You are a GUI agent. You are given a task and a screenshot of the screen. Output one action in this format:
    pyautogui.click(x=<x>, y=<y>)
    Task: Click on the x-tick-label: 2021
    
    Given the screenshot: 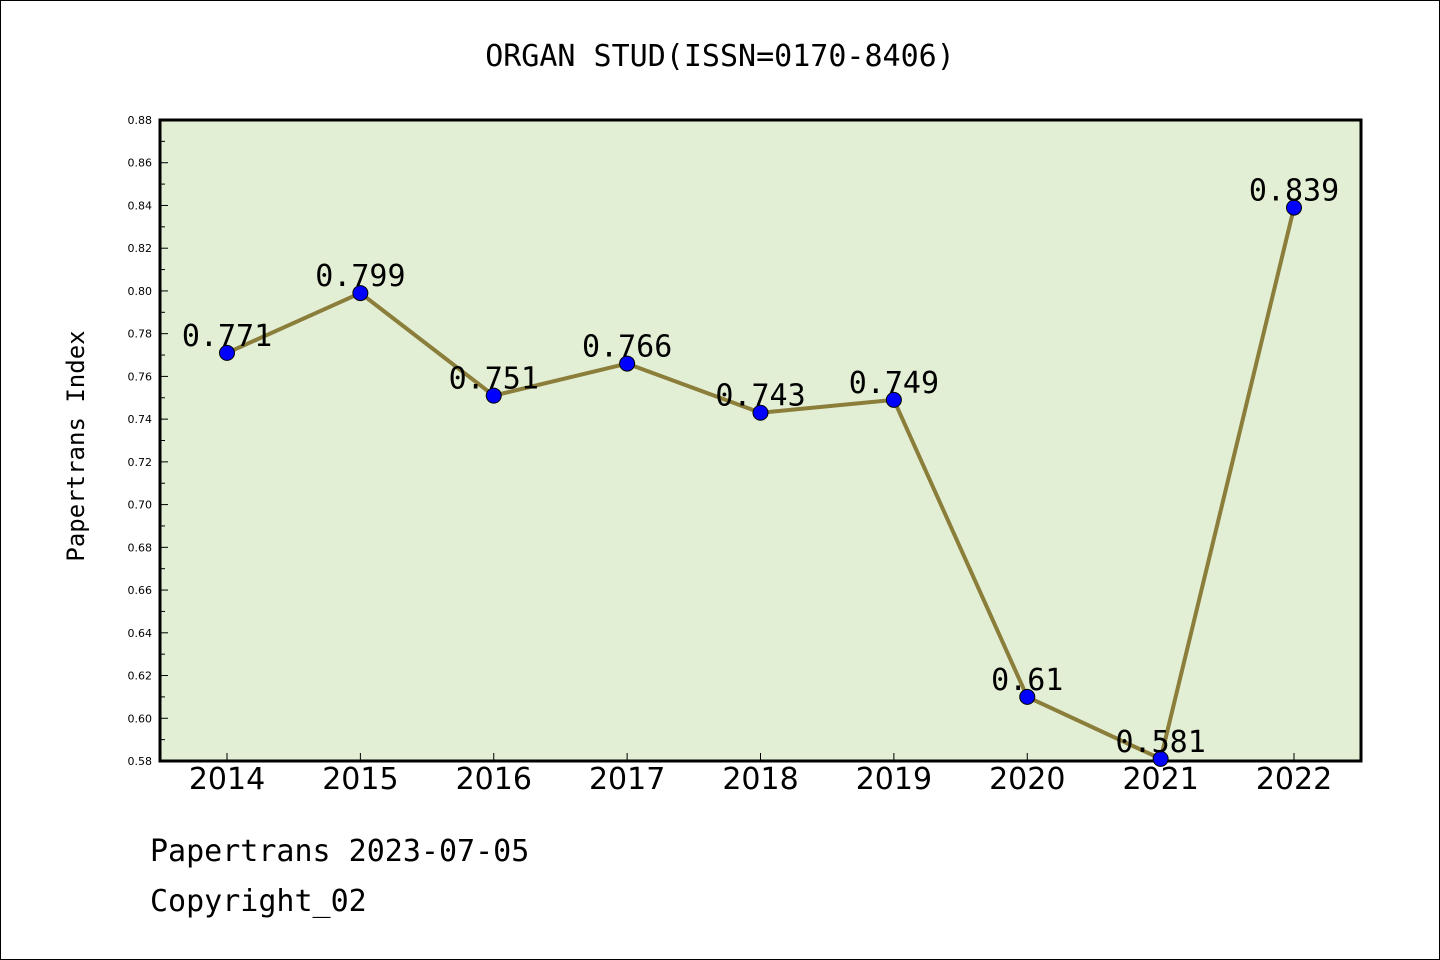 What is the action you would take?
    pyautogui.click(x=1160, y=779)
    